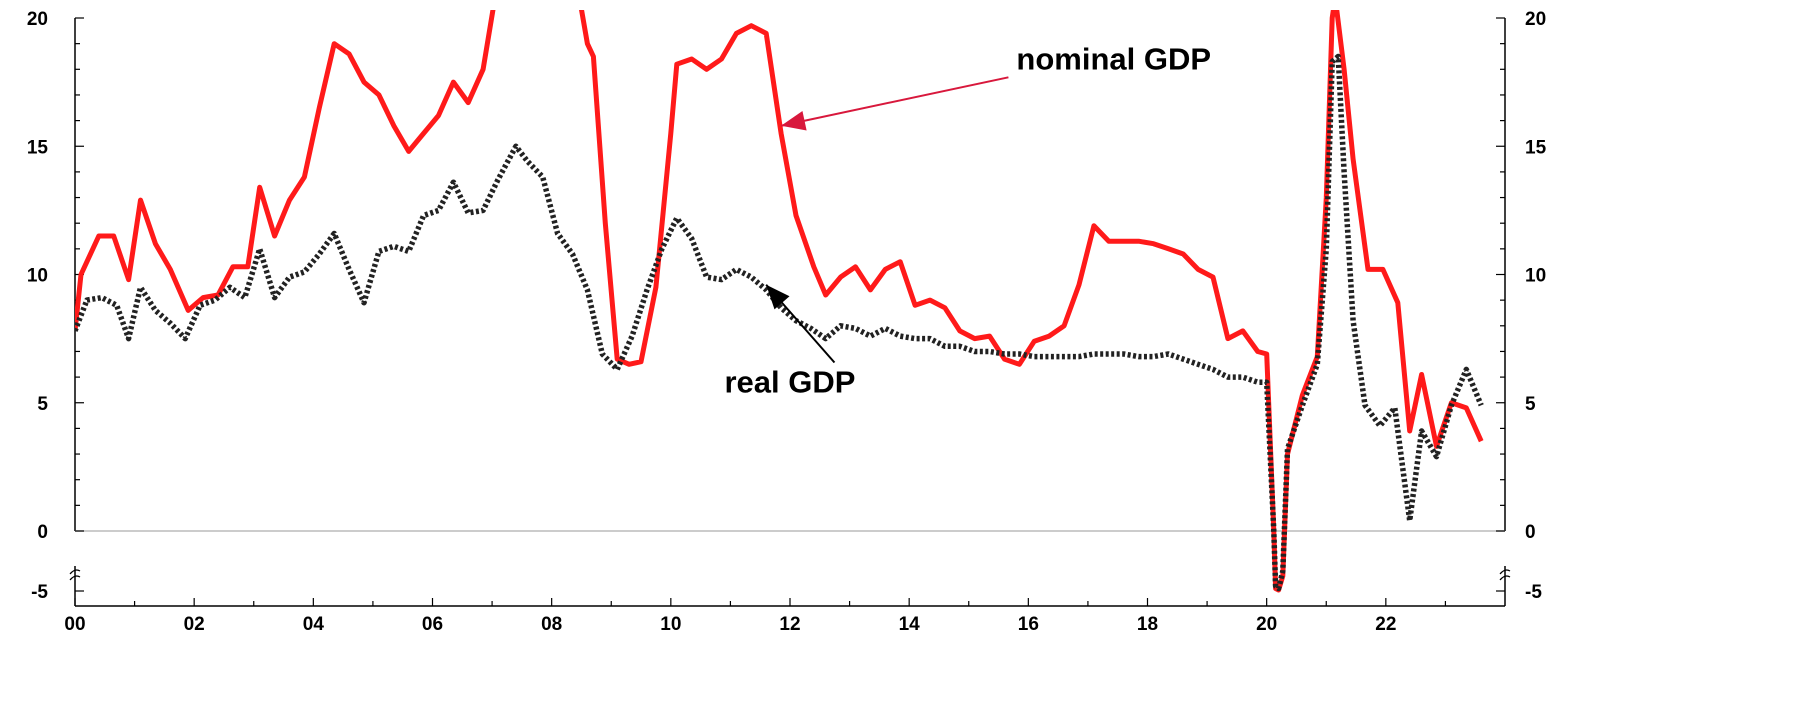  I want to click on y-tick-label-right: 5, so click(1530, 404).